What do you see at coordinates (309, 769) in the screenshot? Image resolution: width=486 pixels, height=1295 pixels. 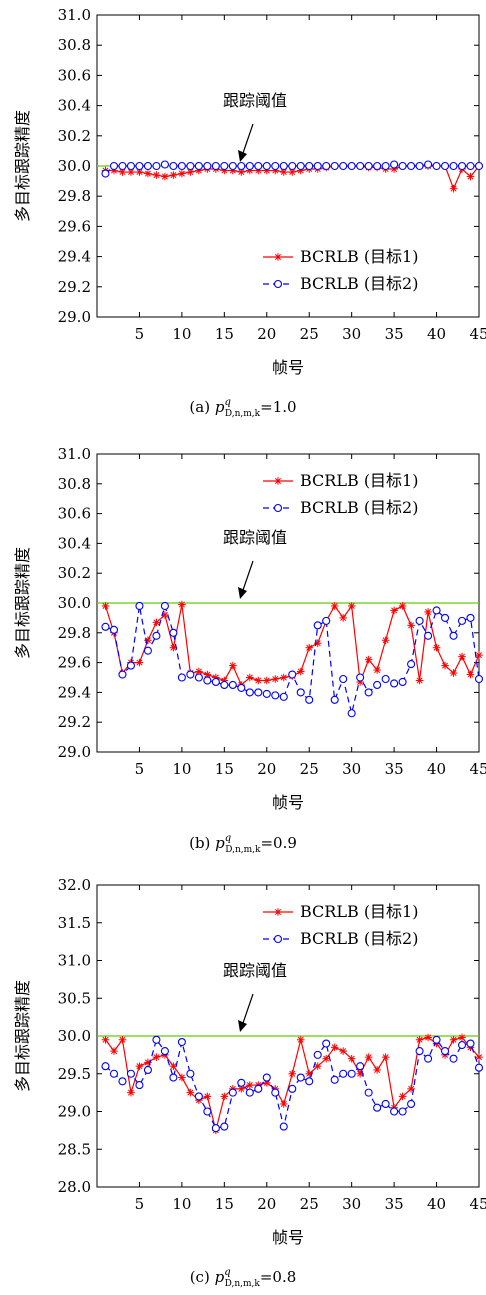 I see `x-tick-label: 25` at bounding box center [309, 769].